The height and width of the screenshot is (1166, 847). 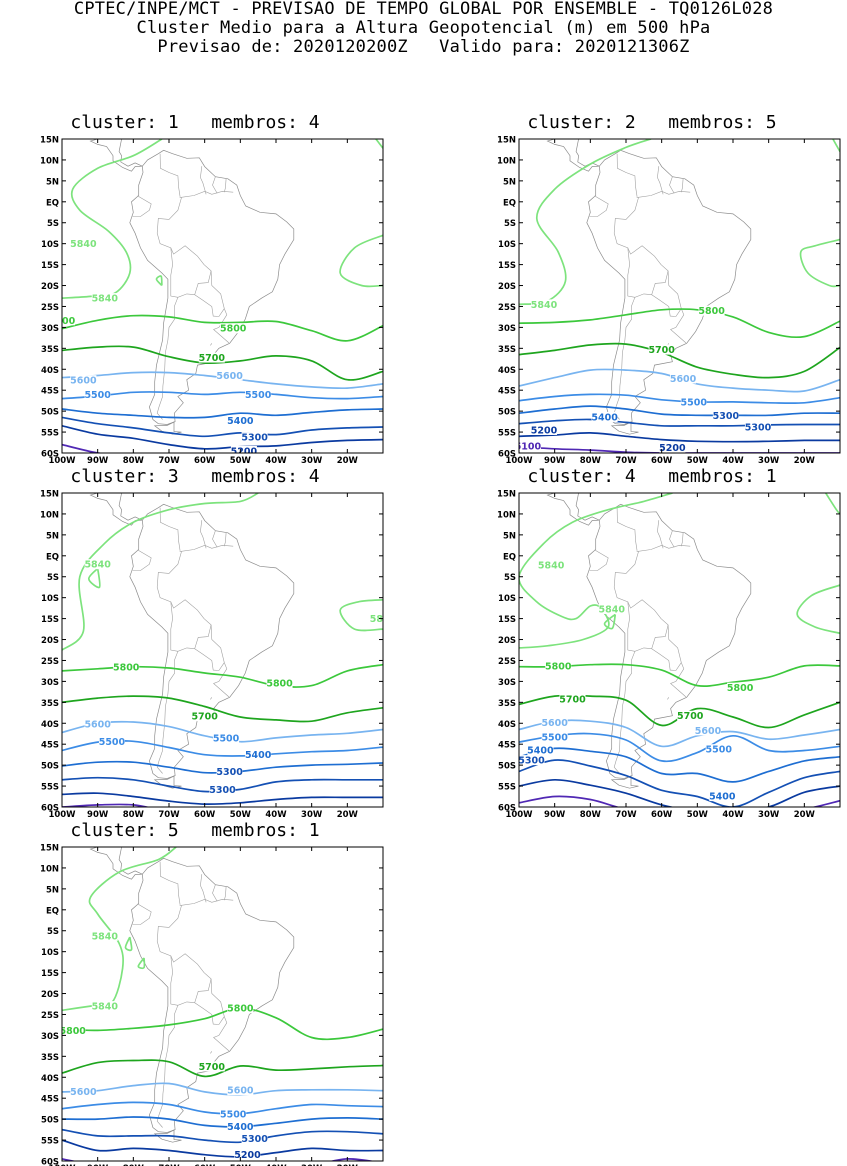 I want to click on panel-title: cluster: 3 membros: 4, so click(x=195, y=477).